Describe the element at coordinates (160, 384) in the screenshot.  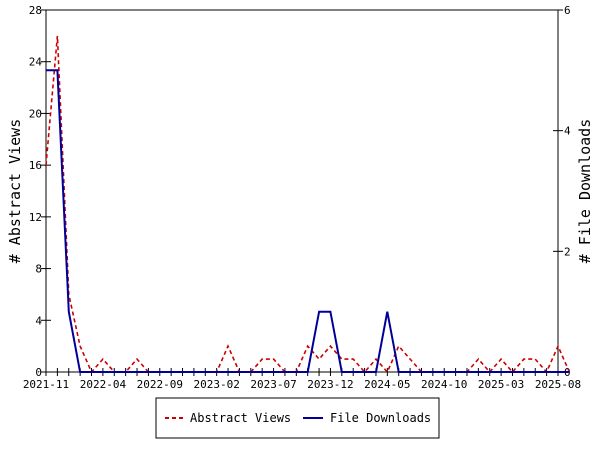
I see `x-tick-label: 2022-09` at that location.